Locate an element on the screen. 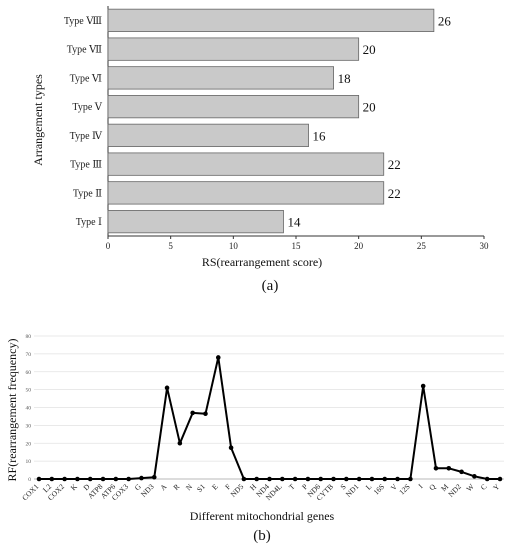  category-label: M is located at coordinates (444, 487).